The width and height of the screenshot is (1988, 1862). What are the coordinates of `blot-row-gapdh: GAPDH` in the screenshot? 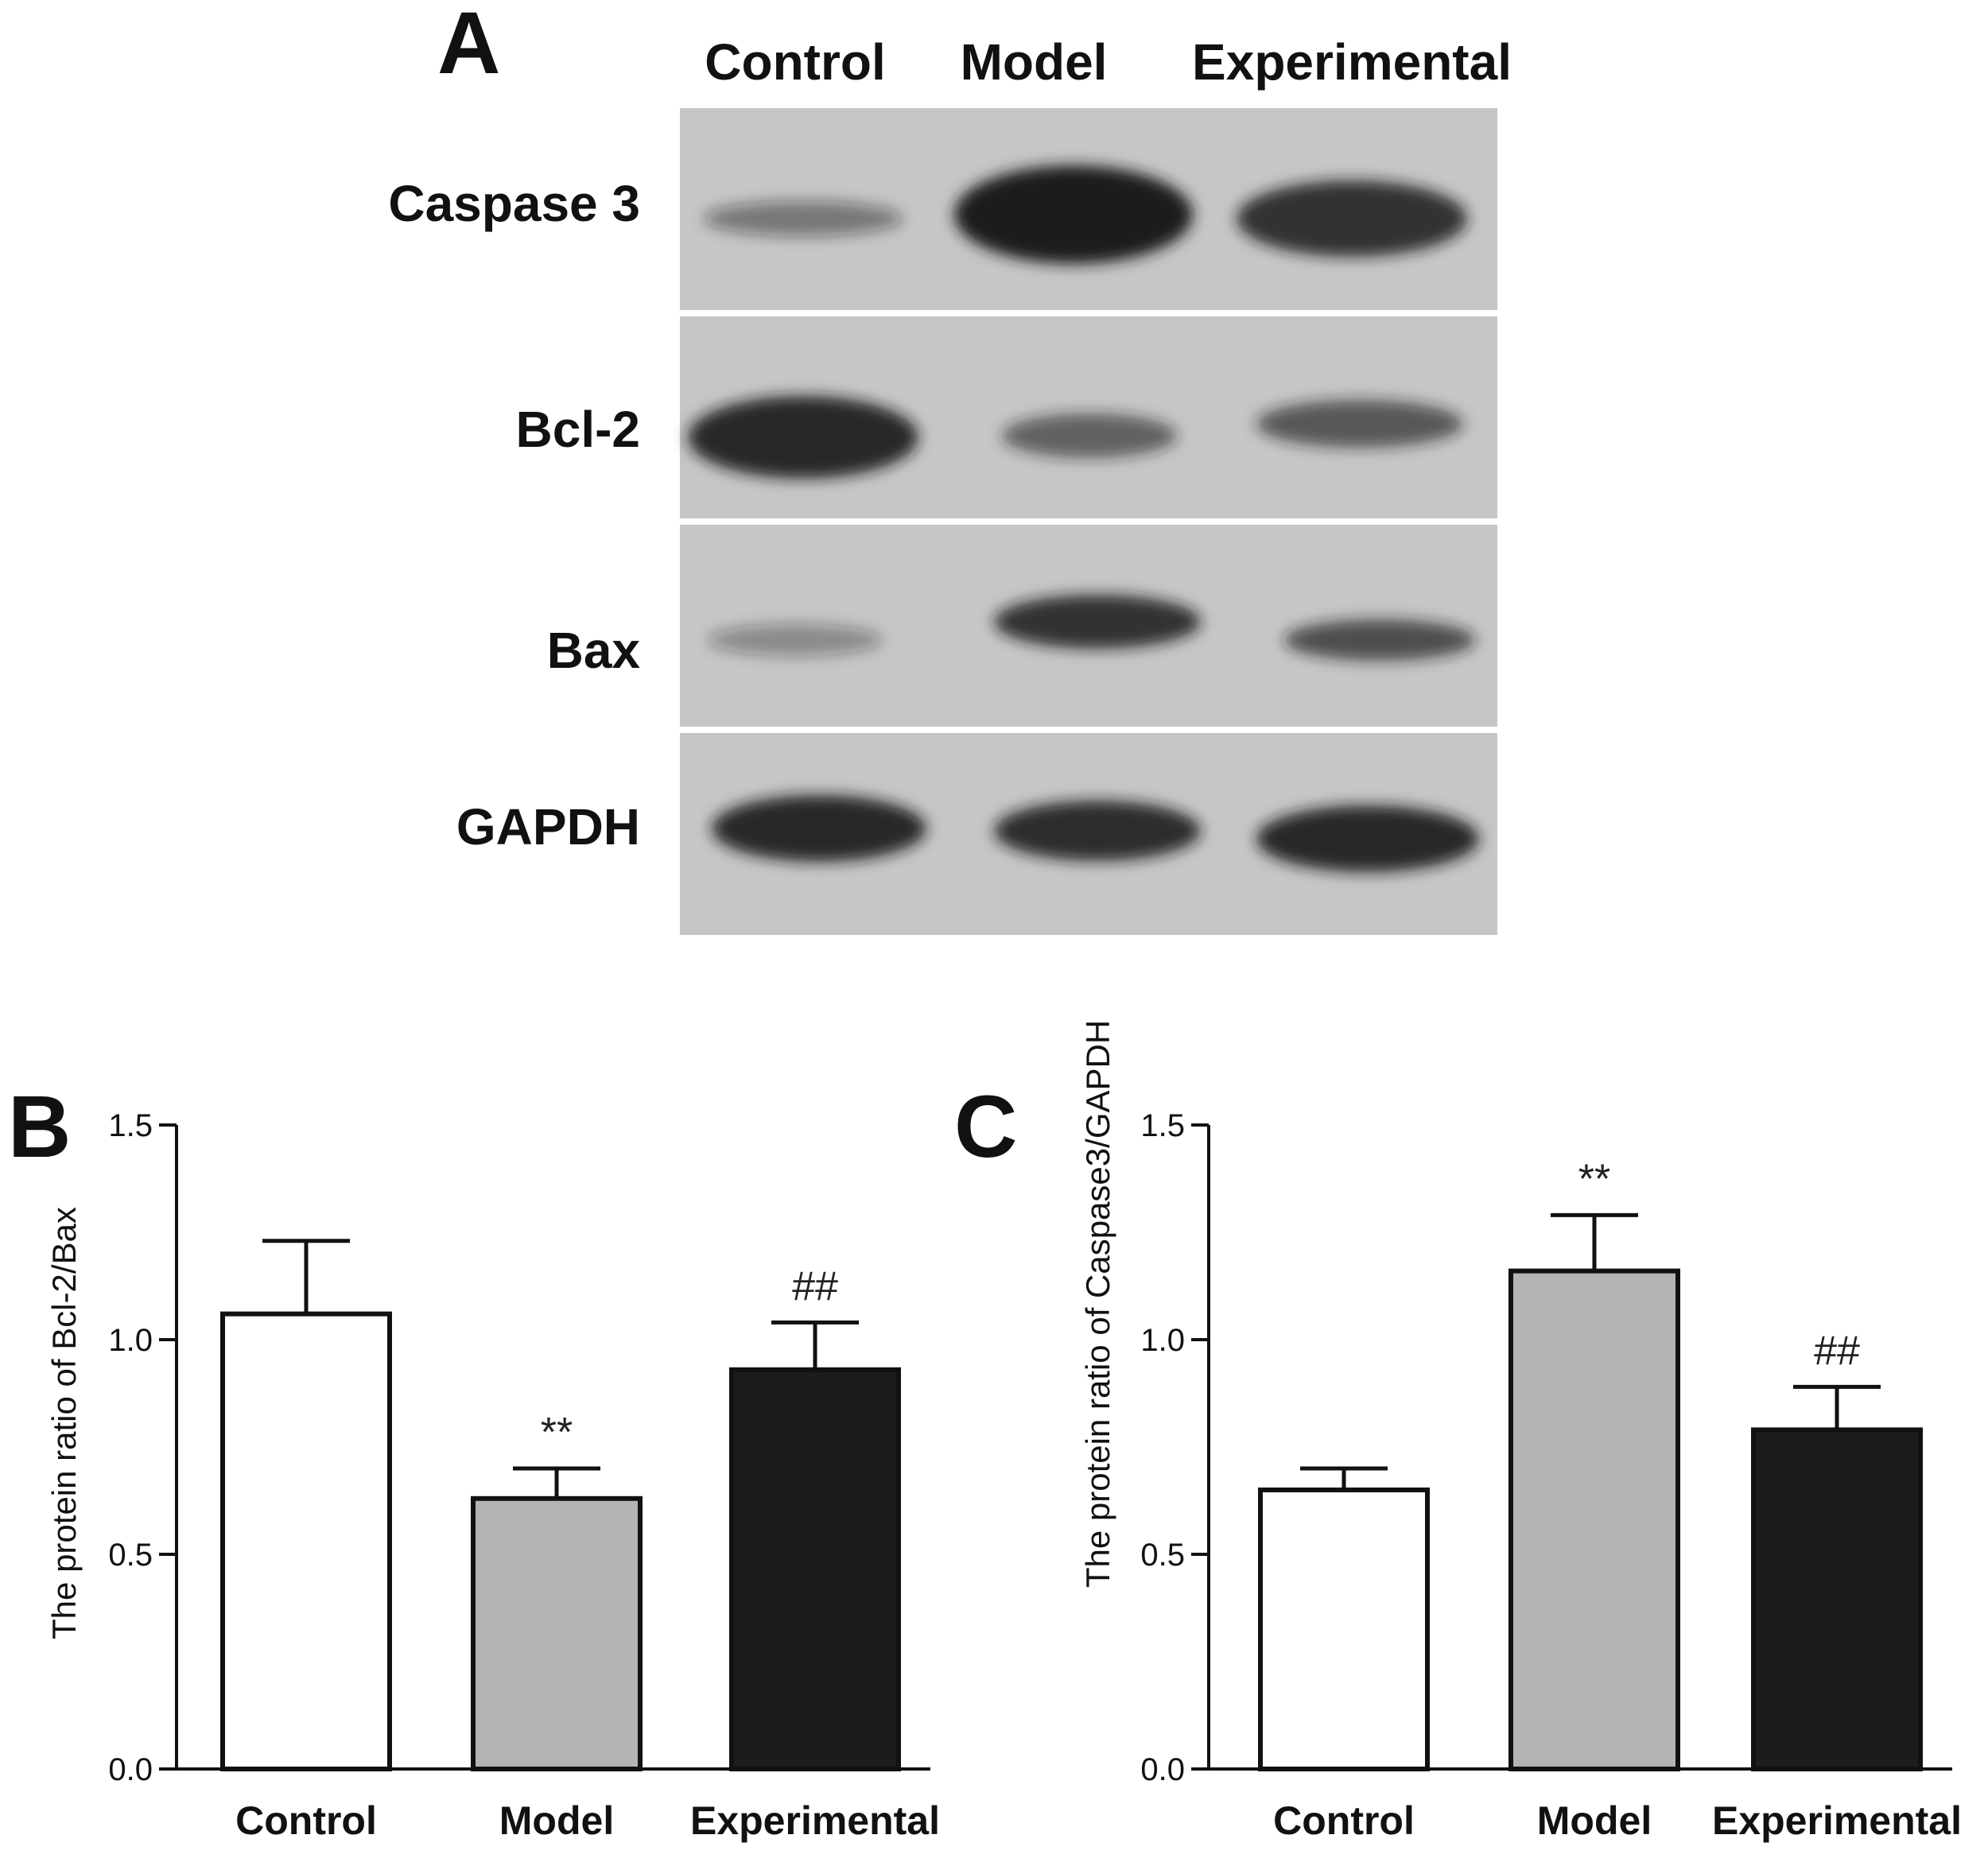 It's located at (976, 834).